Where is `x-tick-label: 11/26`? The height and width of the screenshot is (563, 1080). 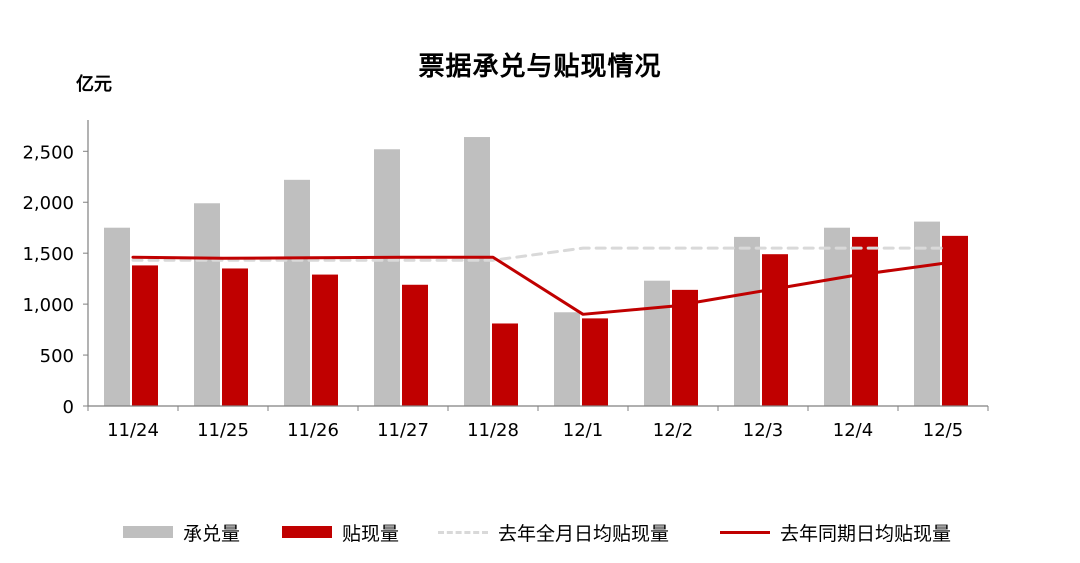
x-tick-label: 11/26 is located at coordinates (313, 430).